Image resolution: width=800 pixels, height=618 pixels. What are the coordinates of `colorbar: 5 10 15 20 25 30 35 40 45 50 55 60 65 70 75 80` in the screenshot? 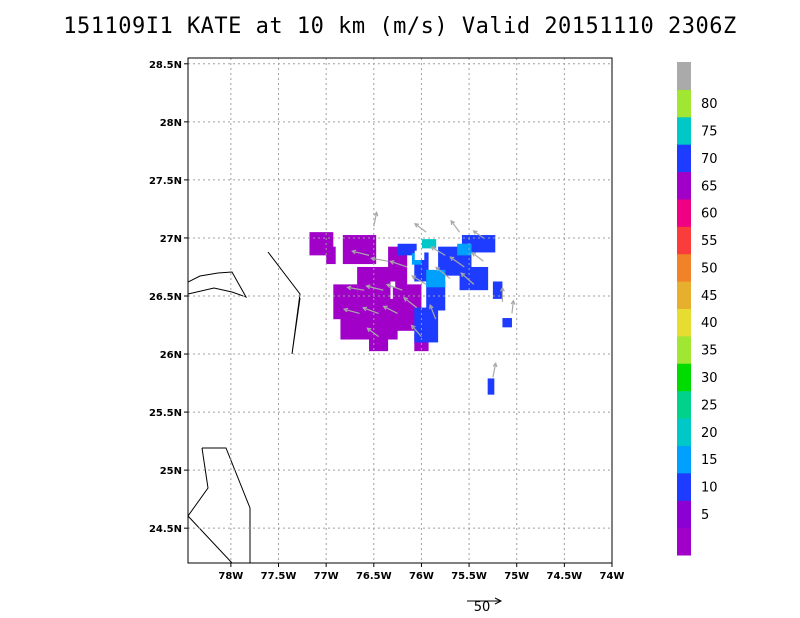 It's located at (697, 309).